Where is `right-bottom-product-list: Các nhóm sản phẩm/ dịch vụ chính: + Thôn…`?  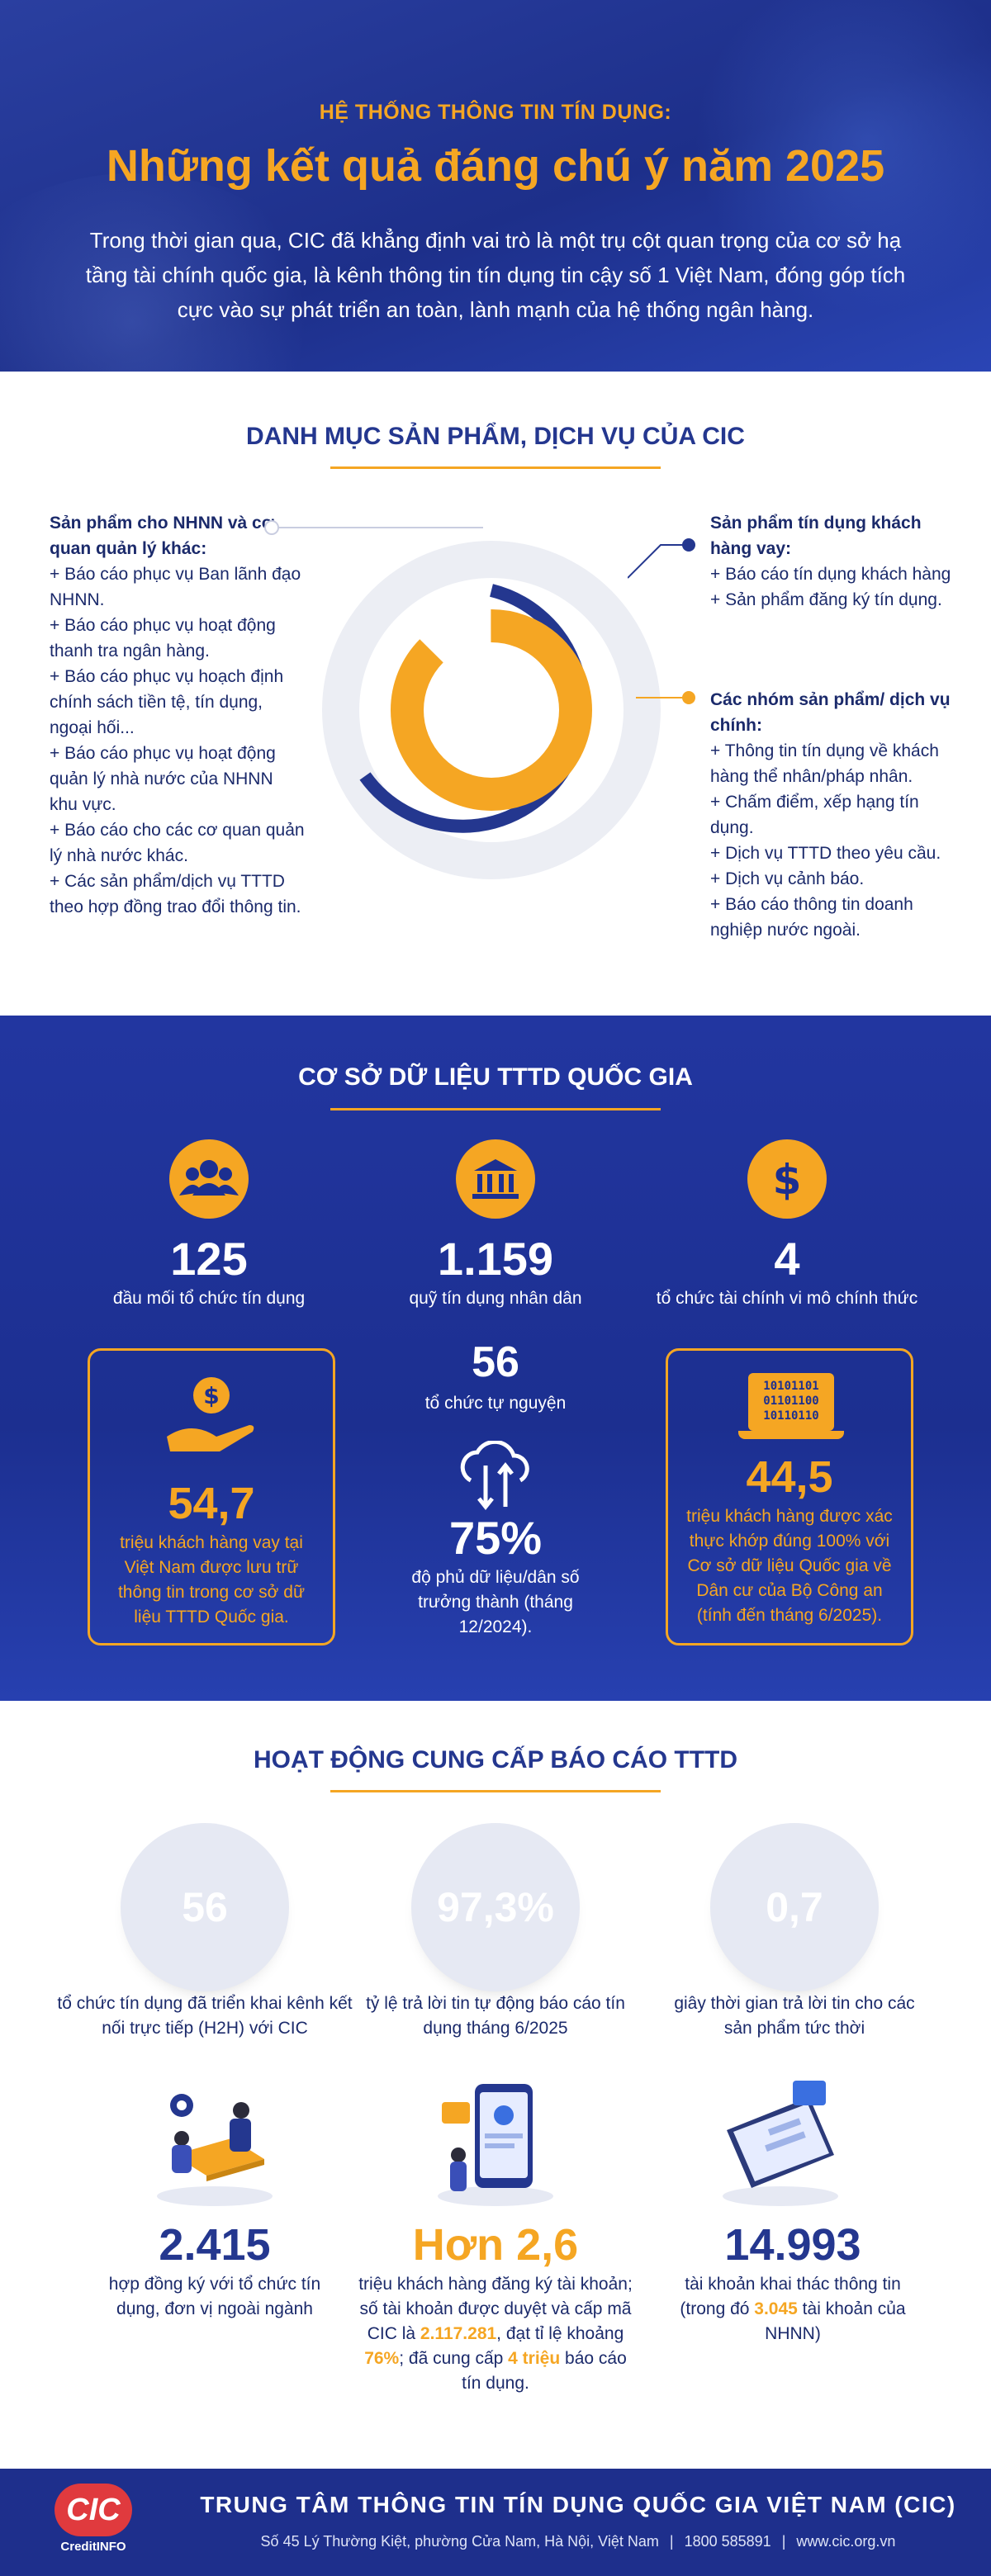
right-bottom-product-list: Các nhóm sản phẩm/ dịch vụ chính: + Thôn… is located at coordinates (834, 815).